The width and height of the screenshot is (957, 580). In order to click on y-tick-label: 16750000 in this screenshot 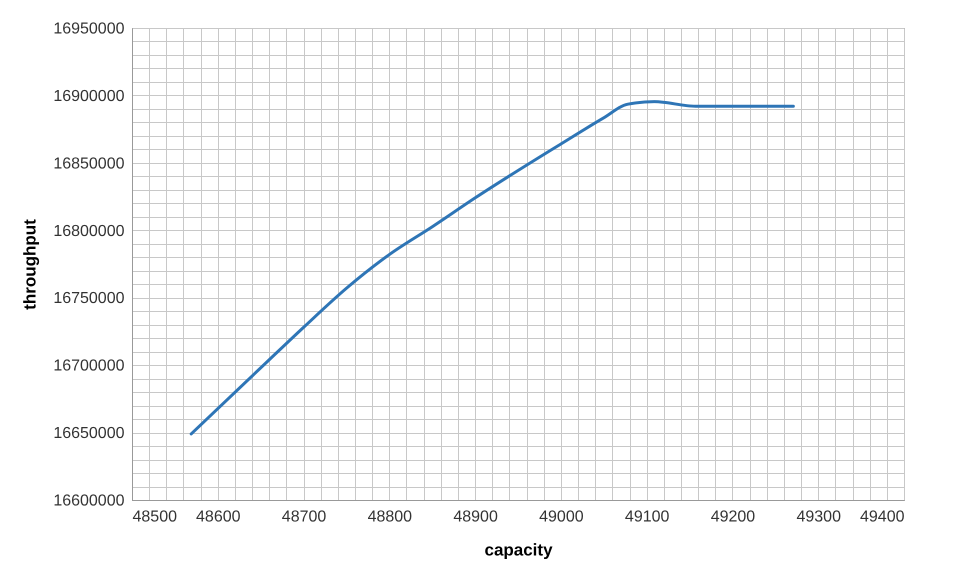, I will do `click(89, 299)`.